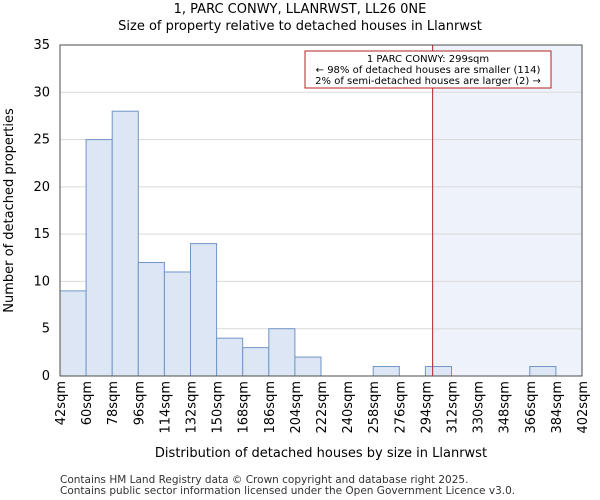  Describe the element at coordinates (46, 329) in the screenshot. I see `y-tick-label: 5` at that location.